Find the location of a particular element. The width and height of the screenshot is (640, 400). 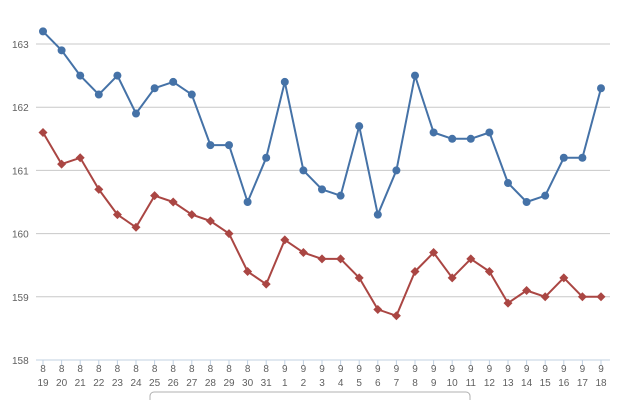

x-tick-label-day: 5 is located at coordinates (359, 383).